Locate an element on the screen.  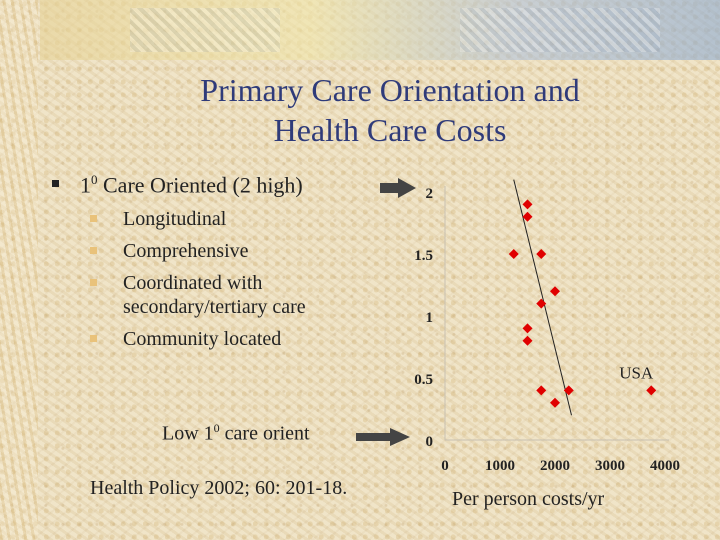
x-tick-label: 4000 is located at coordinates (665, 466).